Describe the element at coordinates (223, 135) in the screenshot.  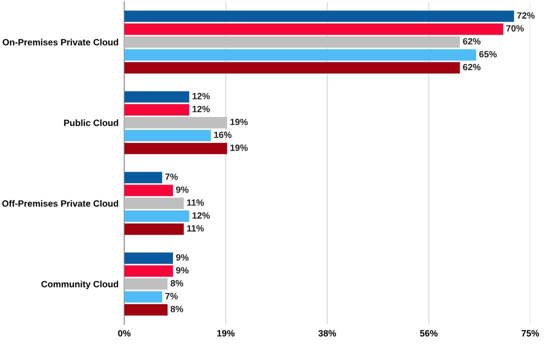
I see `data-label: 16%` at that location.